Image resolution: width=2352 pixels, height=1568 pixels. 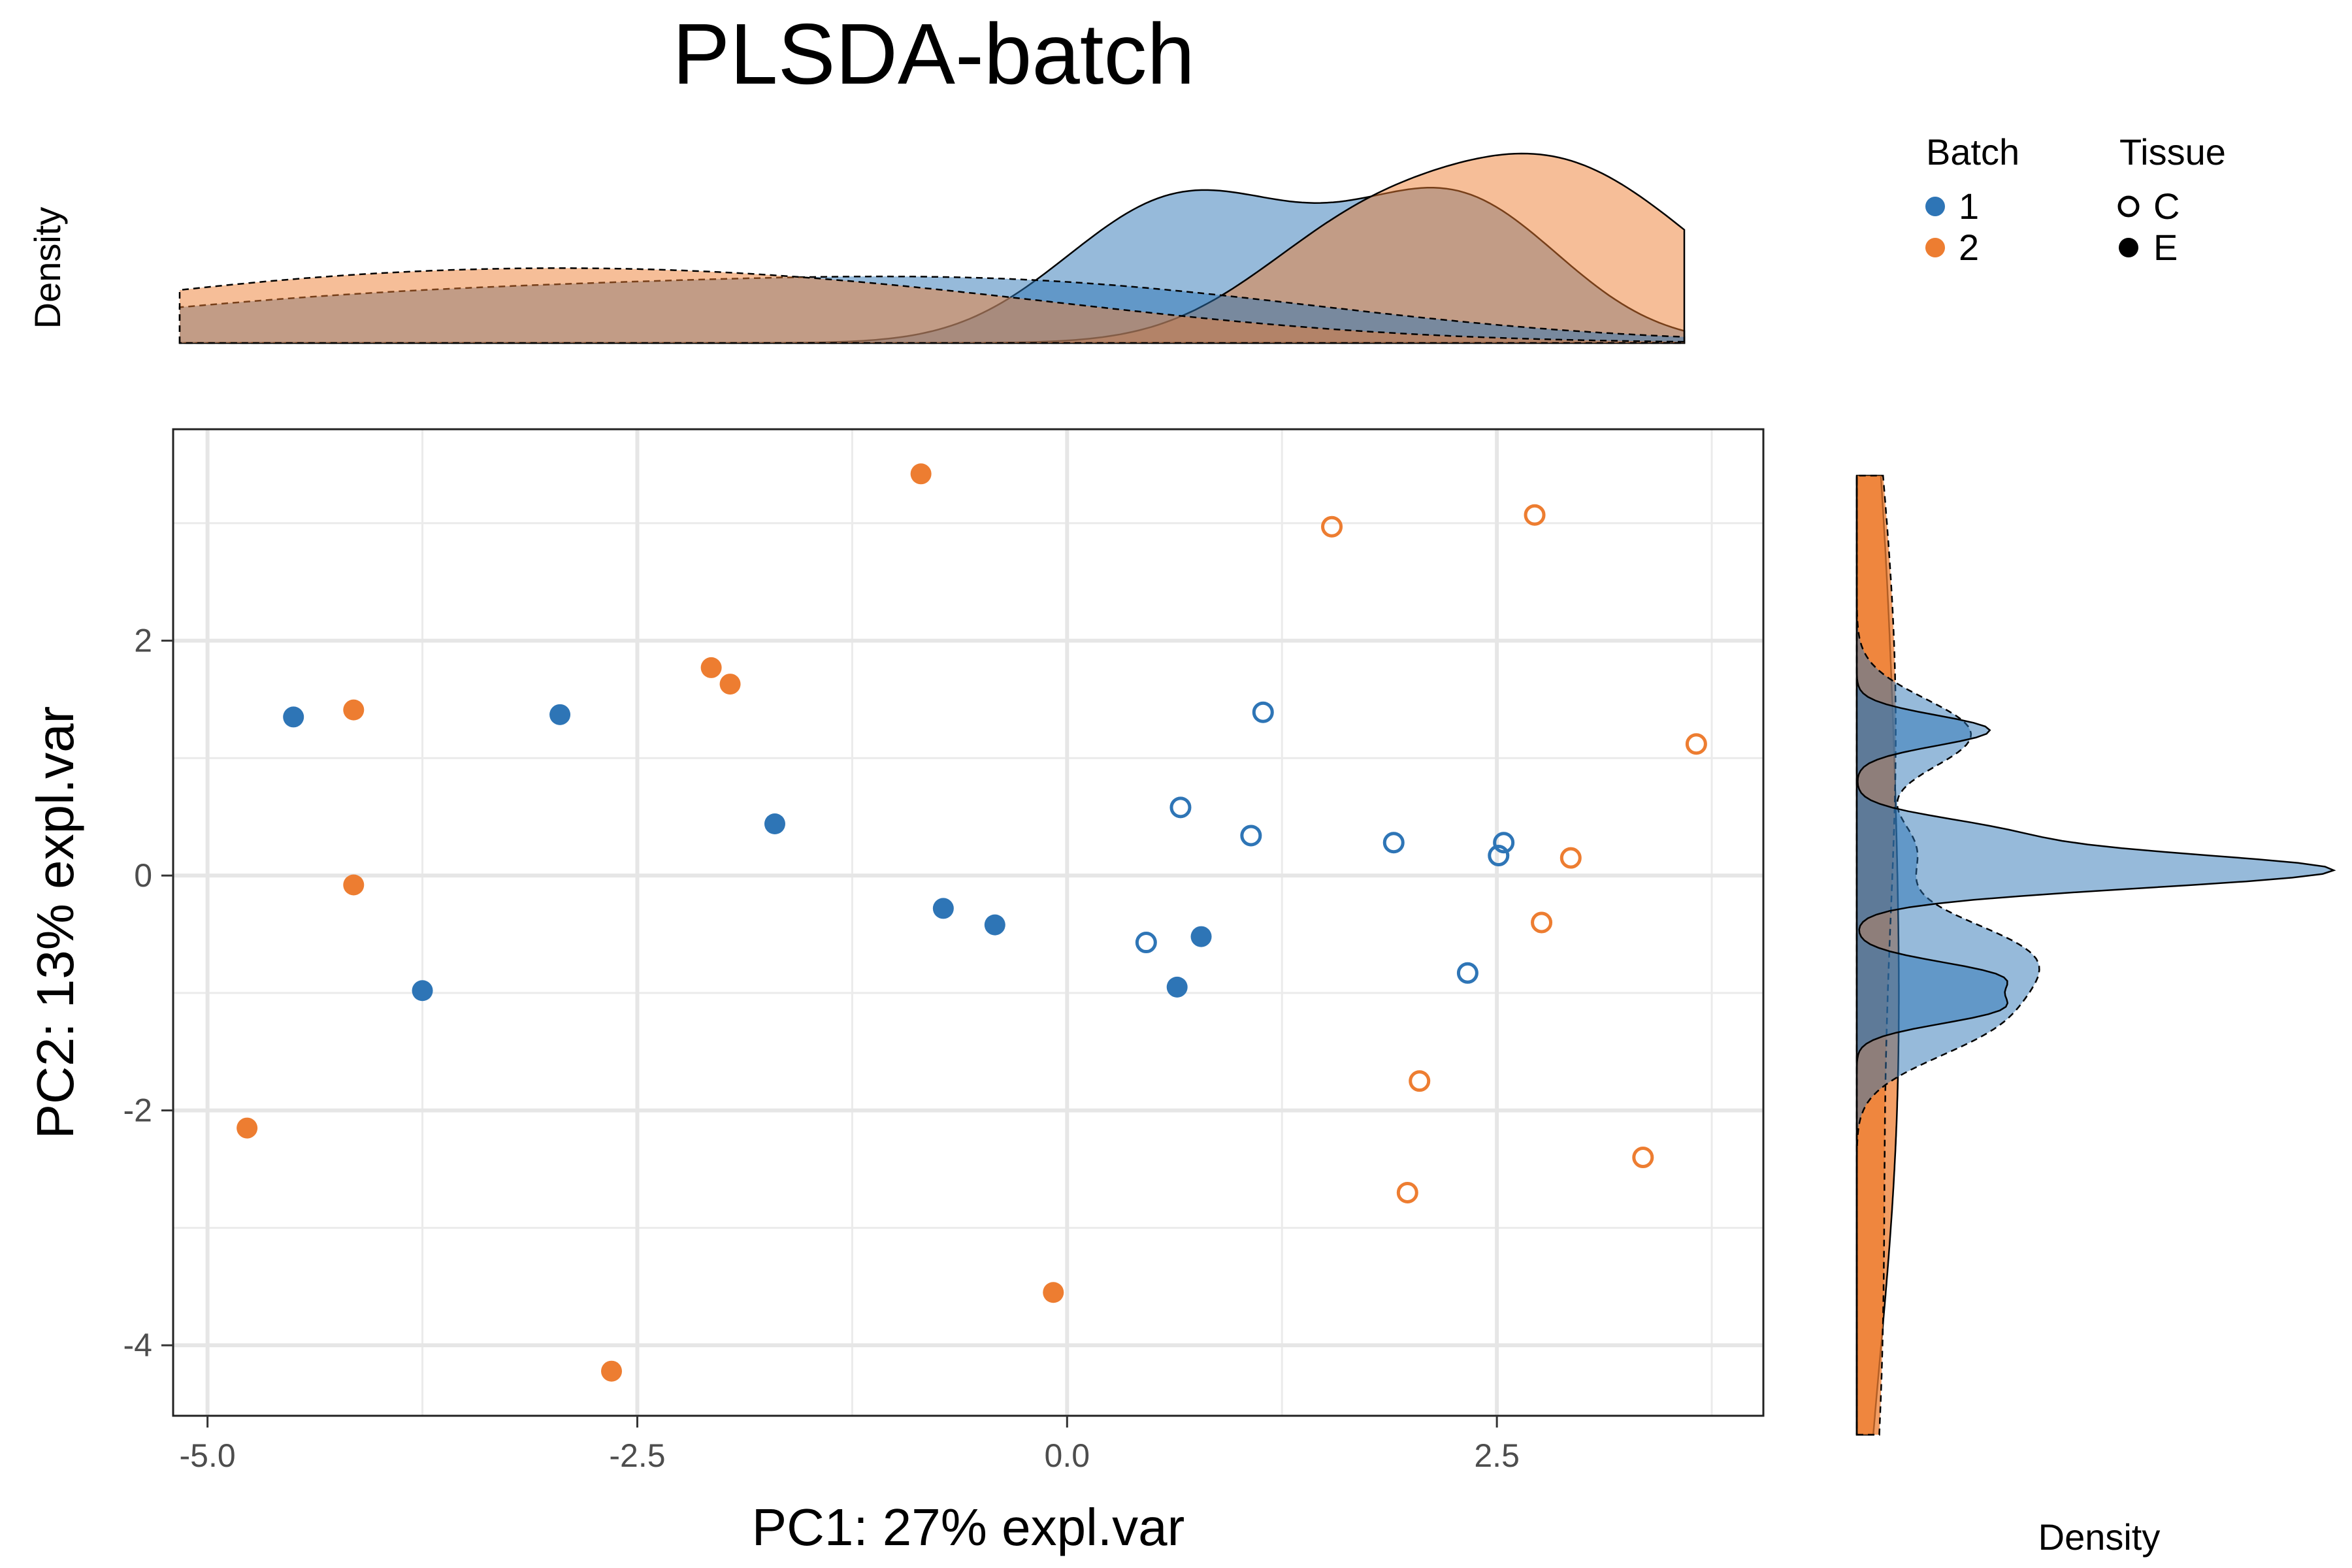 What do you see at coordinates (1935, 206) in the screenshot?
I see `legend-batch-1-marker` at bounding box center [1935, 206].